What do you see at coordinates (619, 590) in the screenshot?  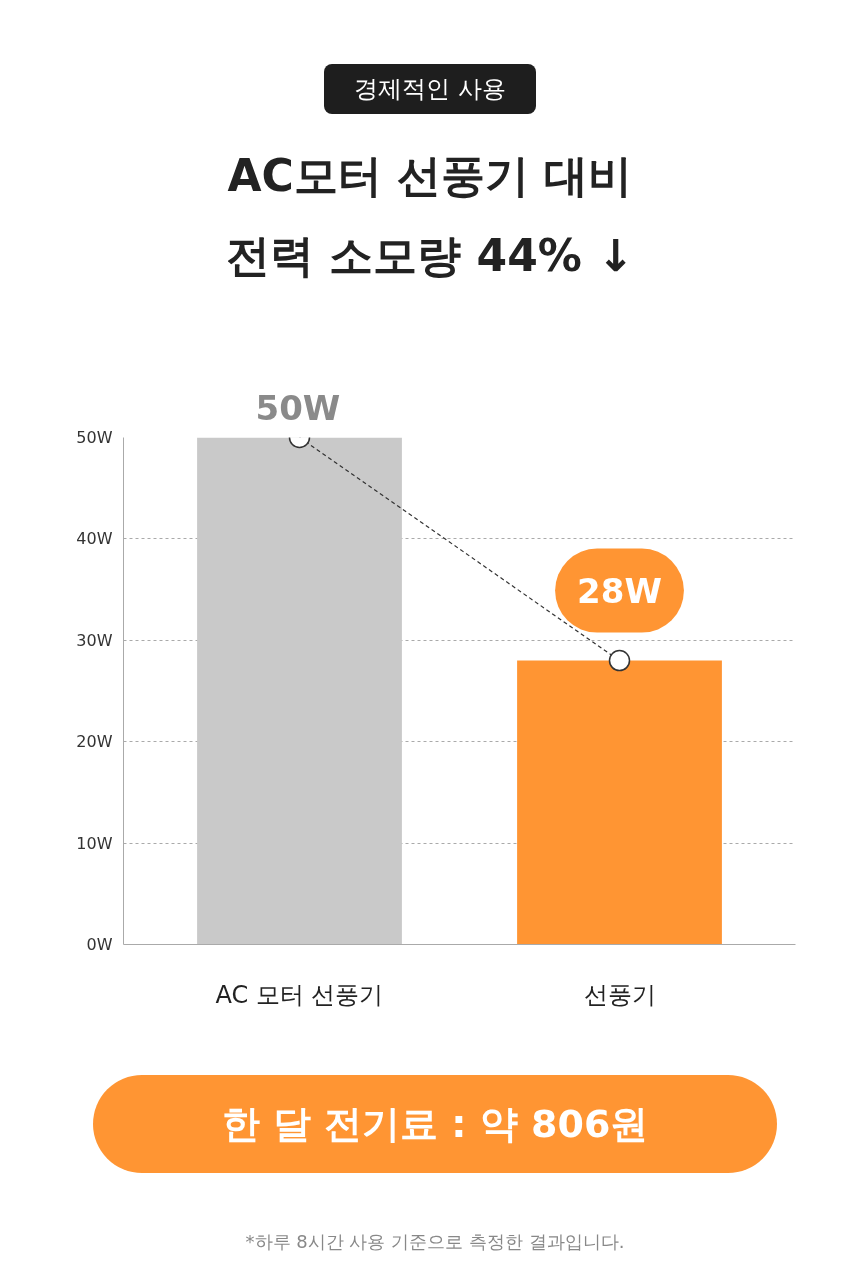 I see `data-label: 28W` at bounding box center [619, 590].